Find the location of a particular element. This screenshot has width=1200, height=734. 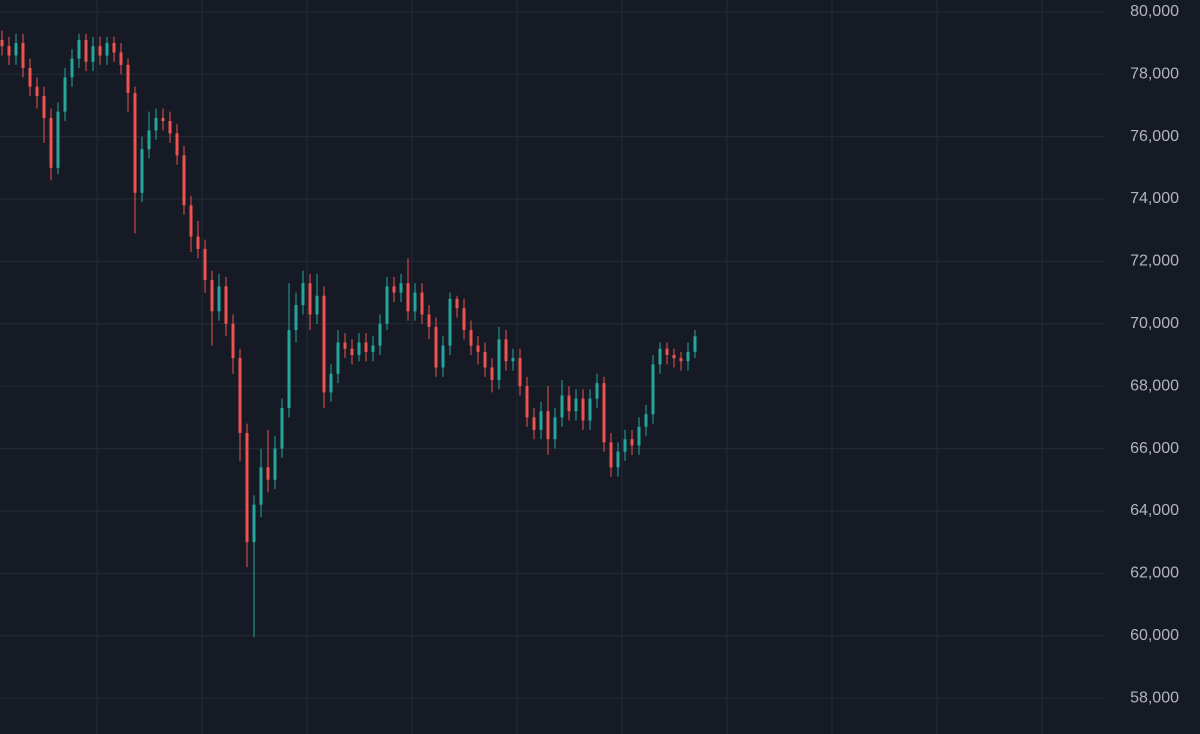

y-tick-label: 62,000 is located at coordinates (1154, 573).